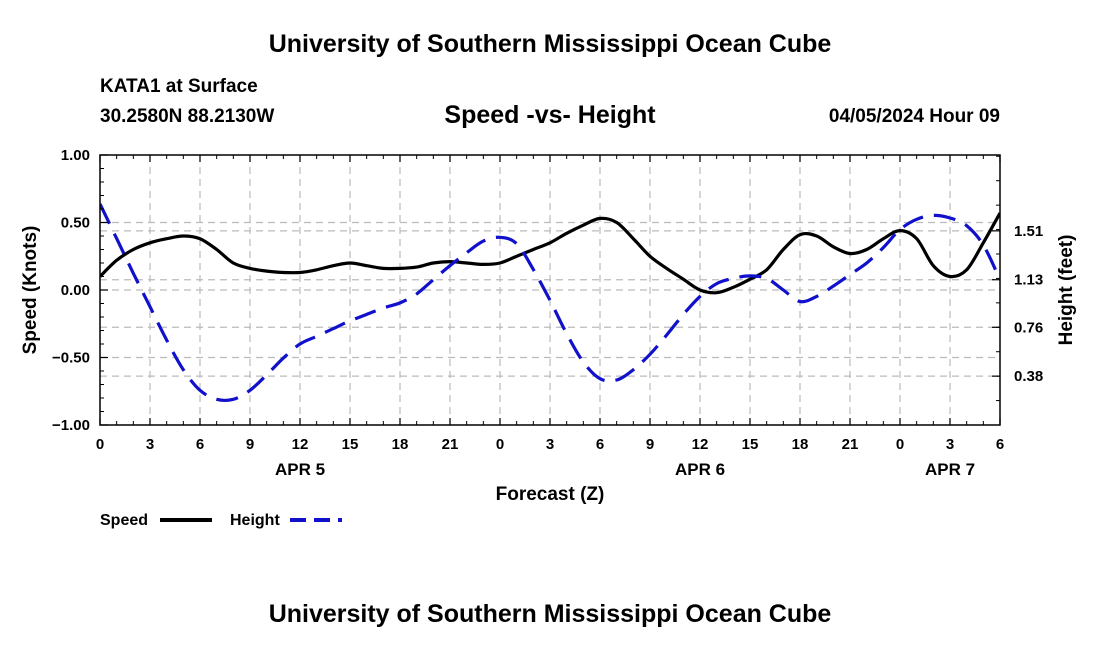 This screenshot has width=1100, height=650. Describe the element at coordinates (300, 469) in the screenshot. I see `x-date-label: APR 5` at that location.